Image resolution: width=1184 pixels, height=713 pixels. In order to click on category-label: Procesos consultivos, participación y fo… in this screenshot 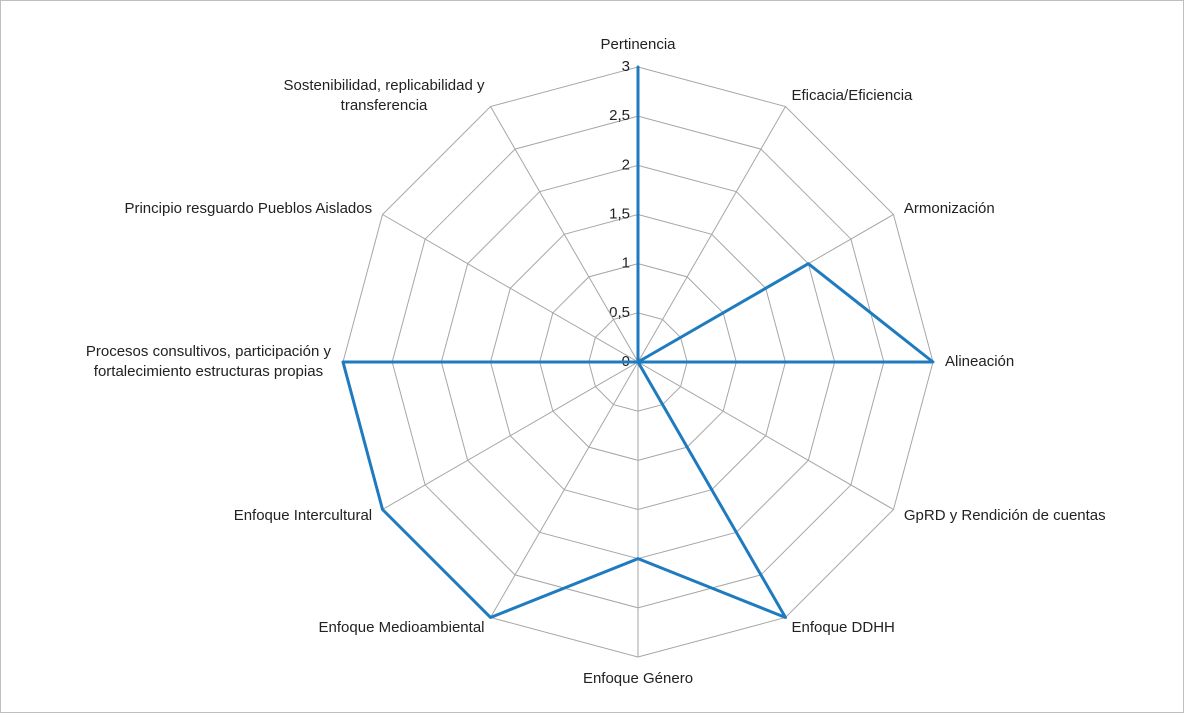, I will do `click(208, 361)`.